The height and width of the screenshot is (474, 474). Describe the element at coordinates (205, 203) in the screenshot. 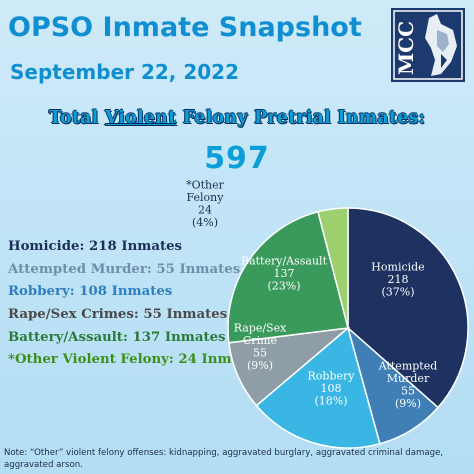

I see `data-label-other-felony: *Other Felony 24 (4%)` at that location.